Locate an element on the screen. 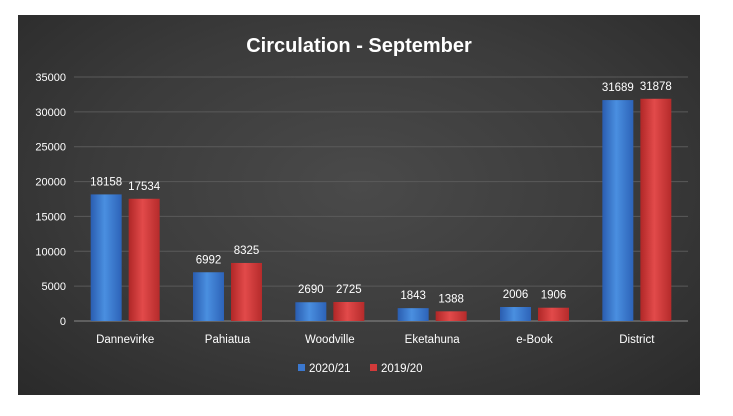  bar-2019-20-e-book is located at coordinates (553, 314).